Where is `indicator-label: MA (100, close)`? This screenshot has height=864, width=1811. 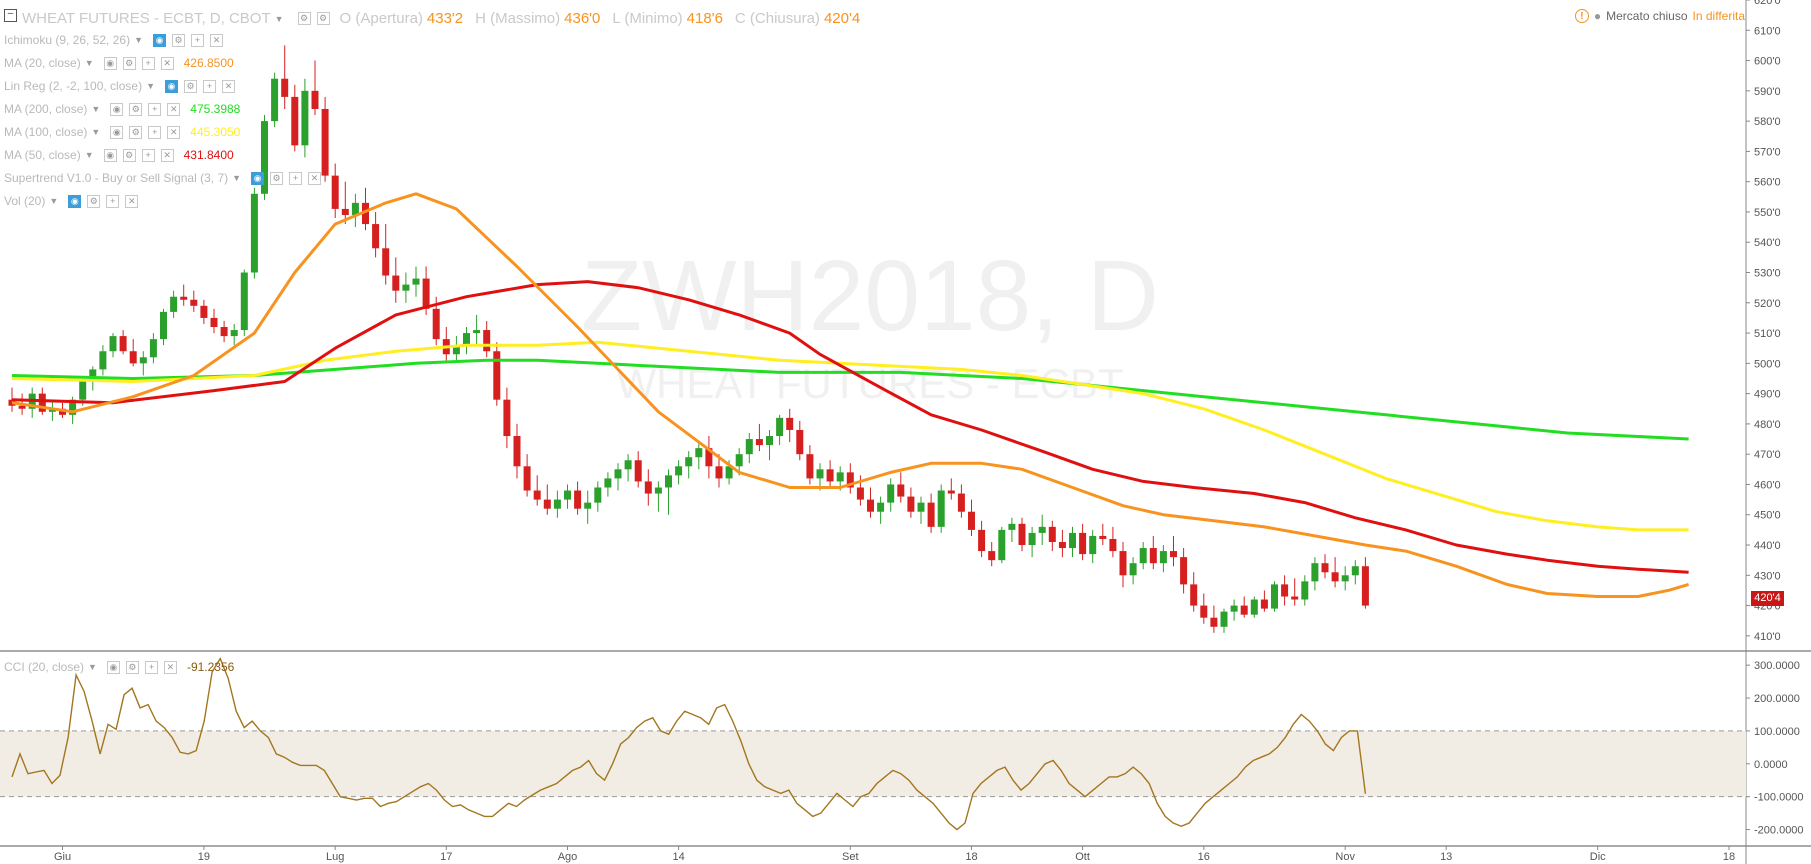 indicator-label: MA (100, close) is located at coordinates (46, 132).